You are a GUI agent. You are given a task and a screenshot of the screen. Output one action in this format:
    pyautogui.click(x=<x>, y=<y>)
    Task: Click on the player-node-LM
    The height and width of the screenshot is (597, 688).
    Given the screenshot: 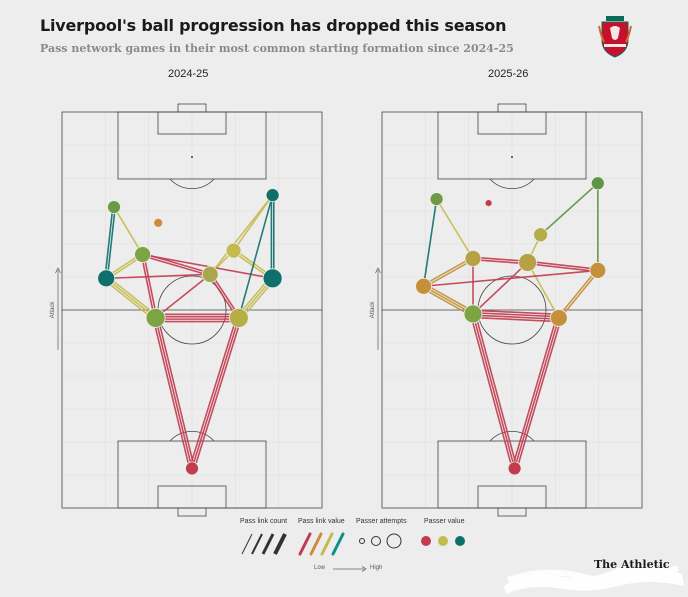 What is the action you would take?
    pyautogui.click(x=473, y=258)
    